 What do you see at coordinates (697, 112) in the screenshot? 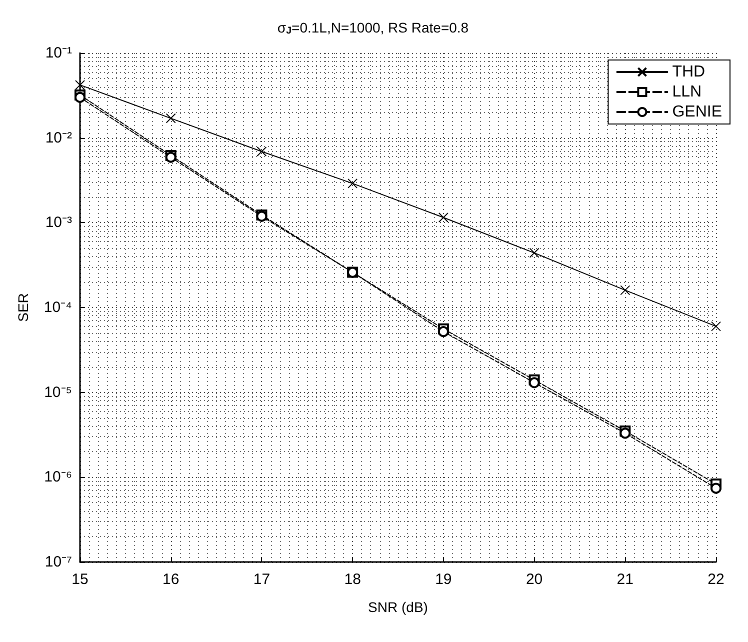
I see `legend-label: GENIE` at bounding box center [697, 112].